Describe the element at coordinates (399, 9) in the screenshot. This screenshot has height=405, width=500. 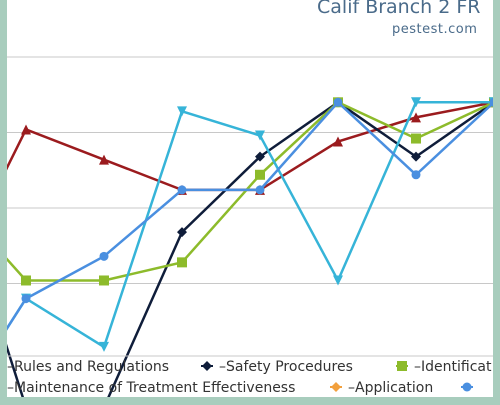
I see `chart-title: Calif Branch 2 FR` at that location.